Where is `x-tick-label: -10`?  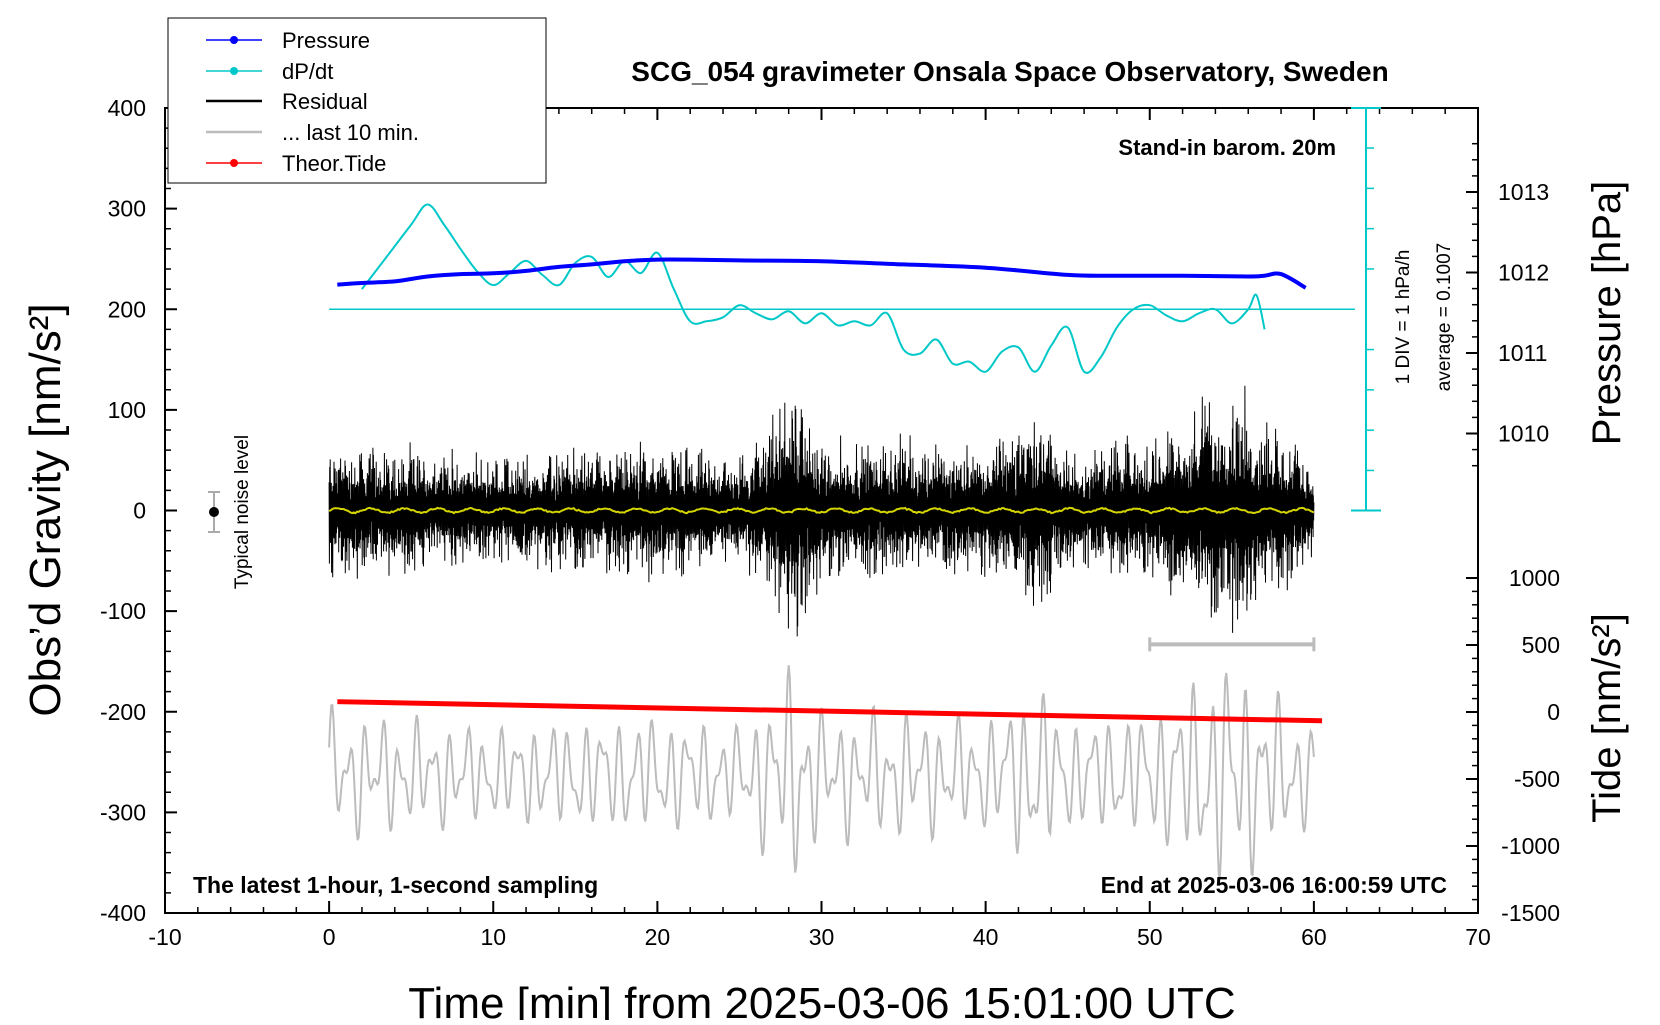
x-tick-label: -10 is located at coordinates (164, 937).